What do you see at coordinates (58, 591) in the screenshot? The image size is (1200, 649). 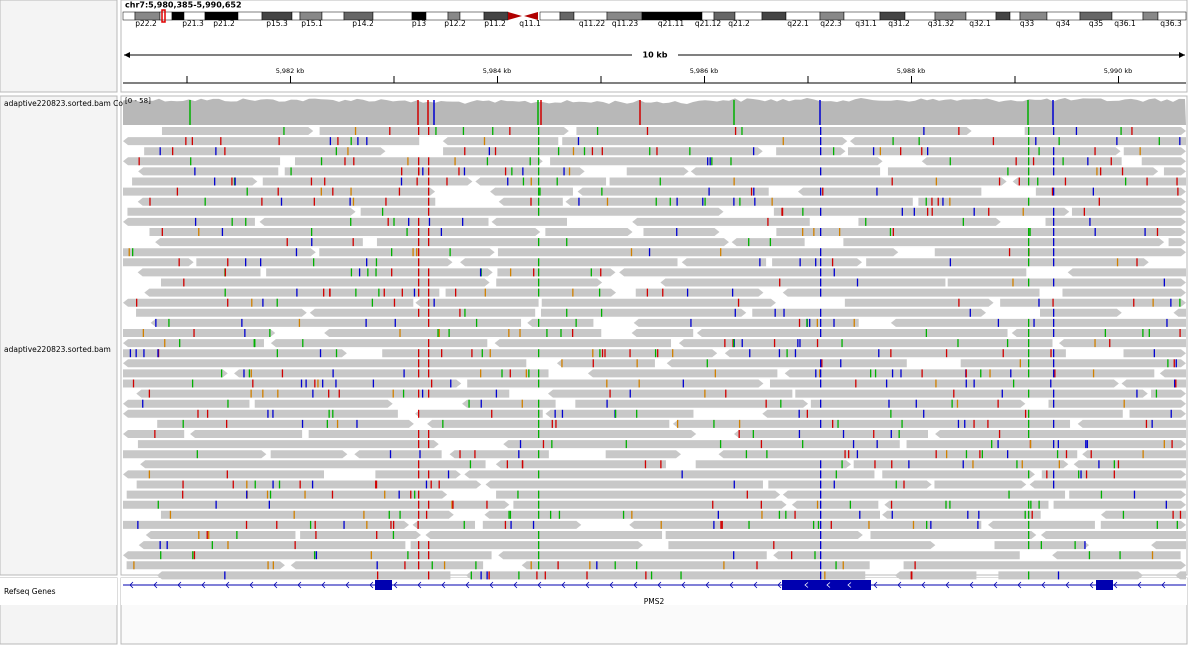 I see `gene-name-row` at bounding box center [58, 591].